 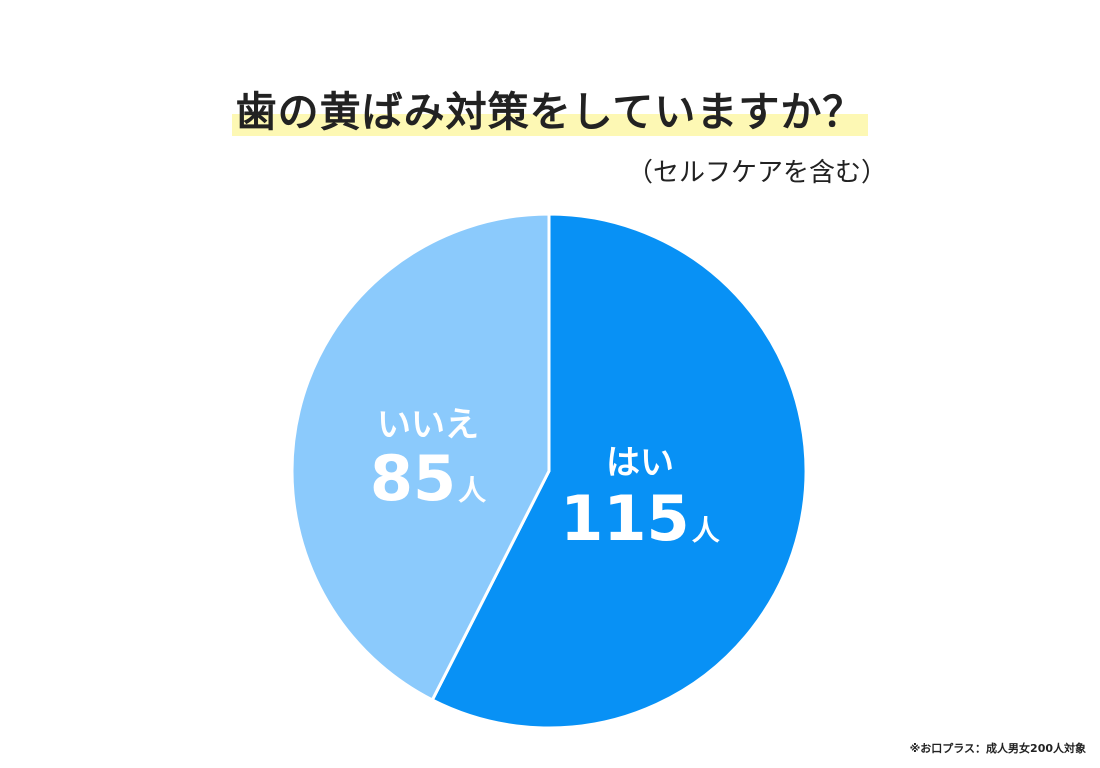 What do you see at coordinates (756, 173) in the screenshot?
I see `chart-subtitle: （セルフケアを含む）` at bounding box center [756, 173].